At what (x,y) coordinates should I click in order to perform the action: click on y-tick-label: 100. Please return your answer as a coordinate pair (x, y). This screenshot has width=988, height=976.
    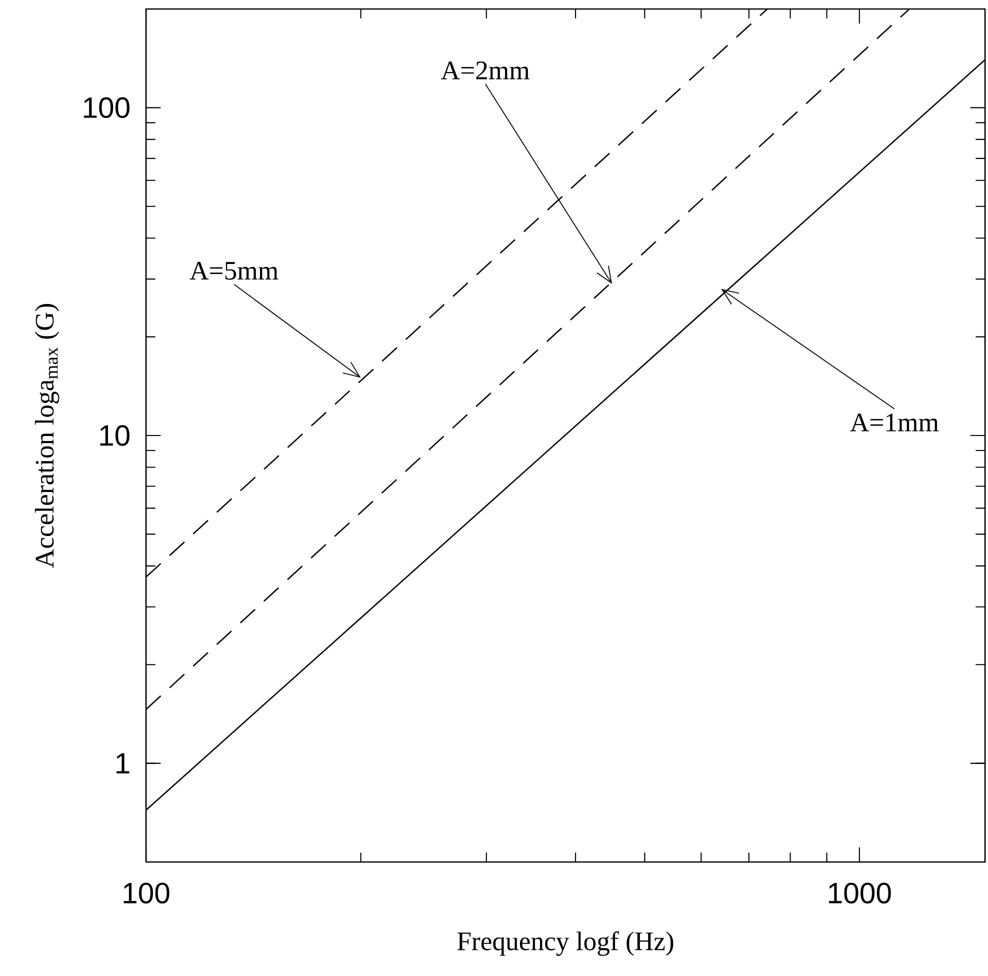
    Looking at the image, I should click on (107, 107).